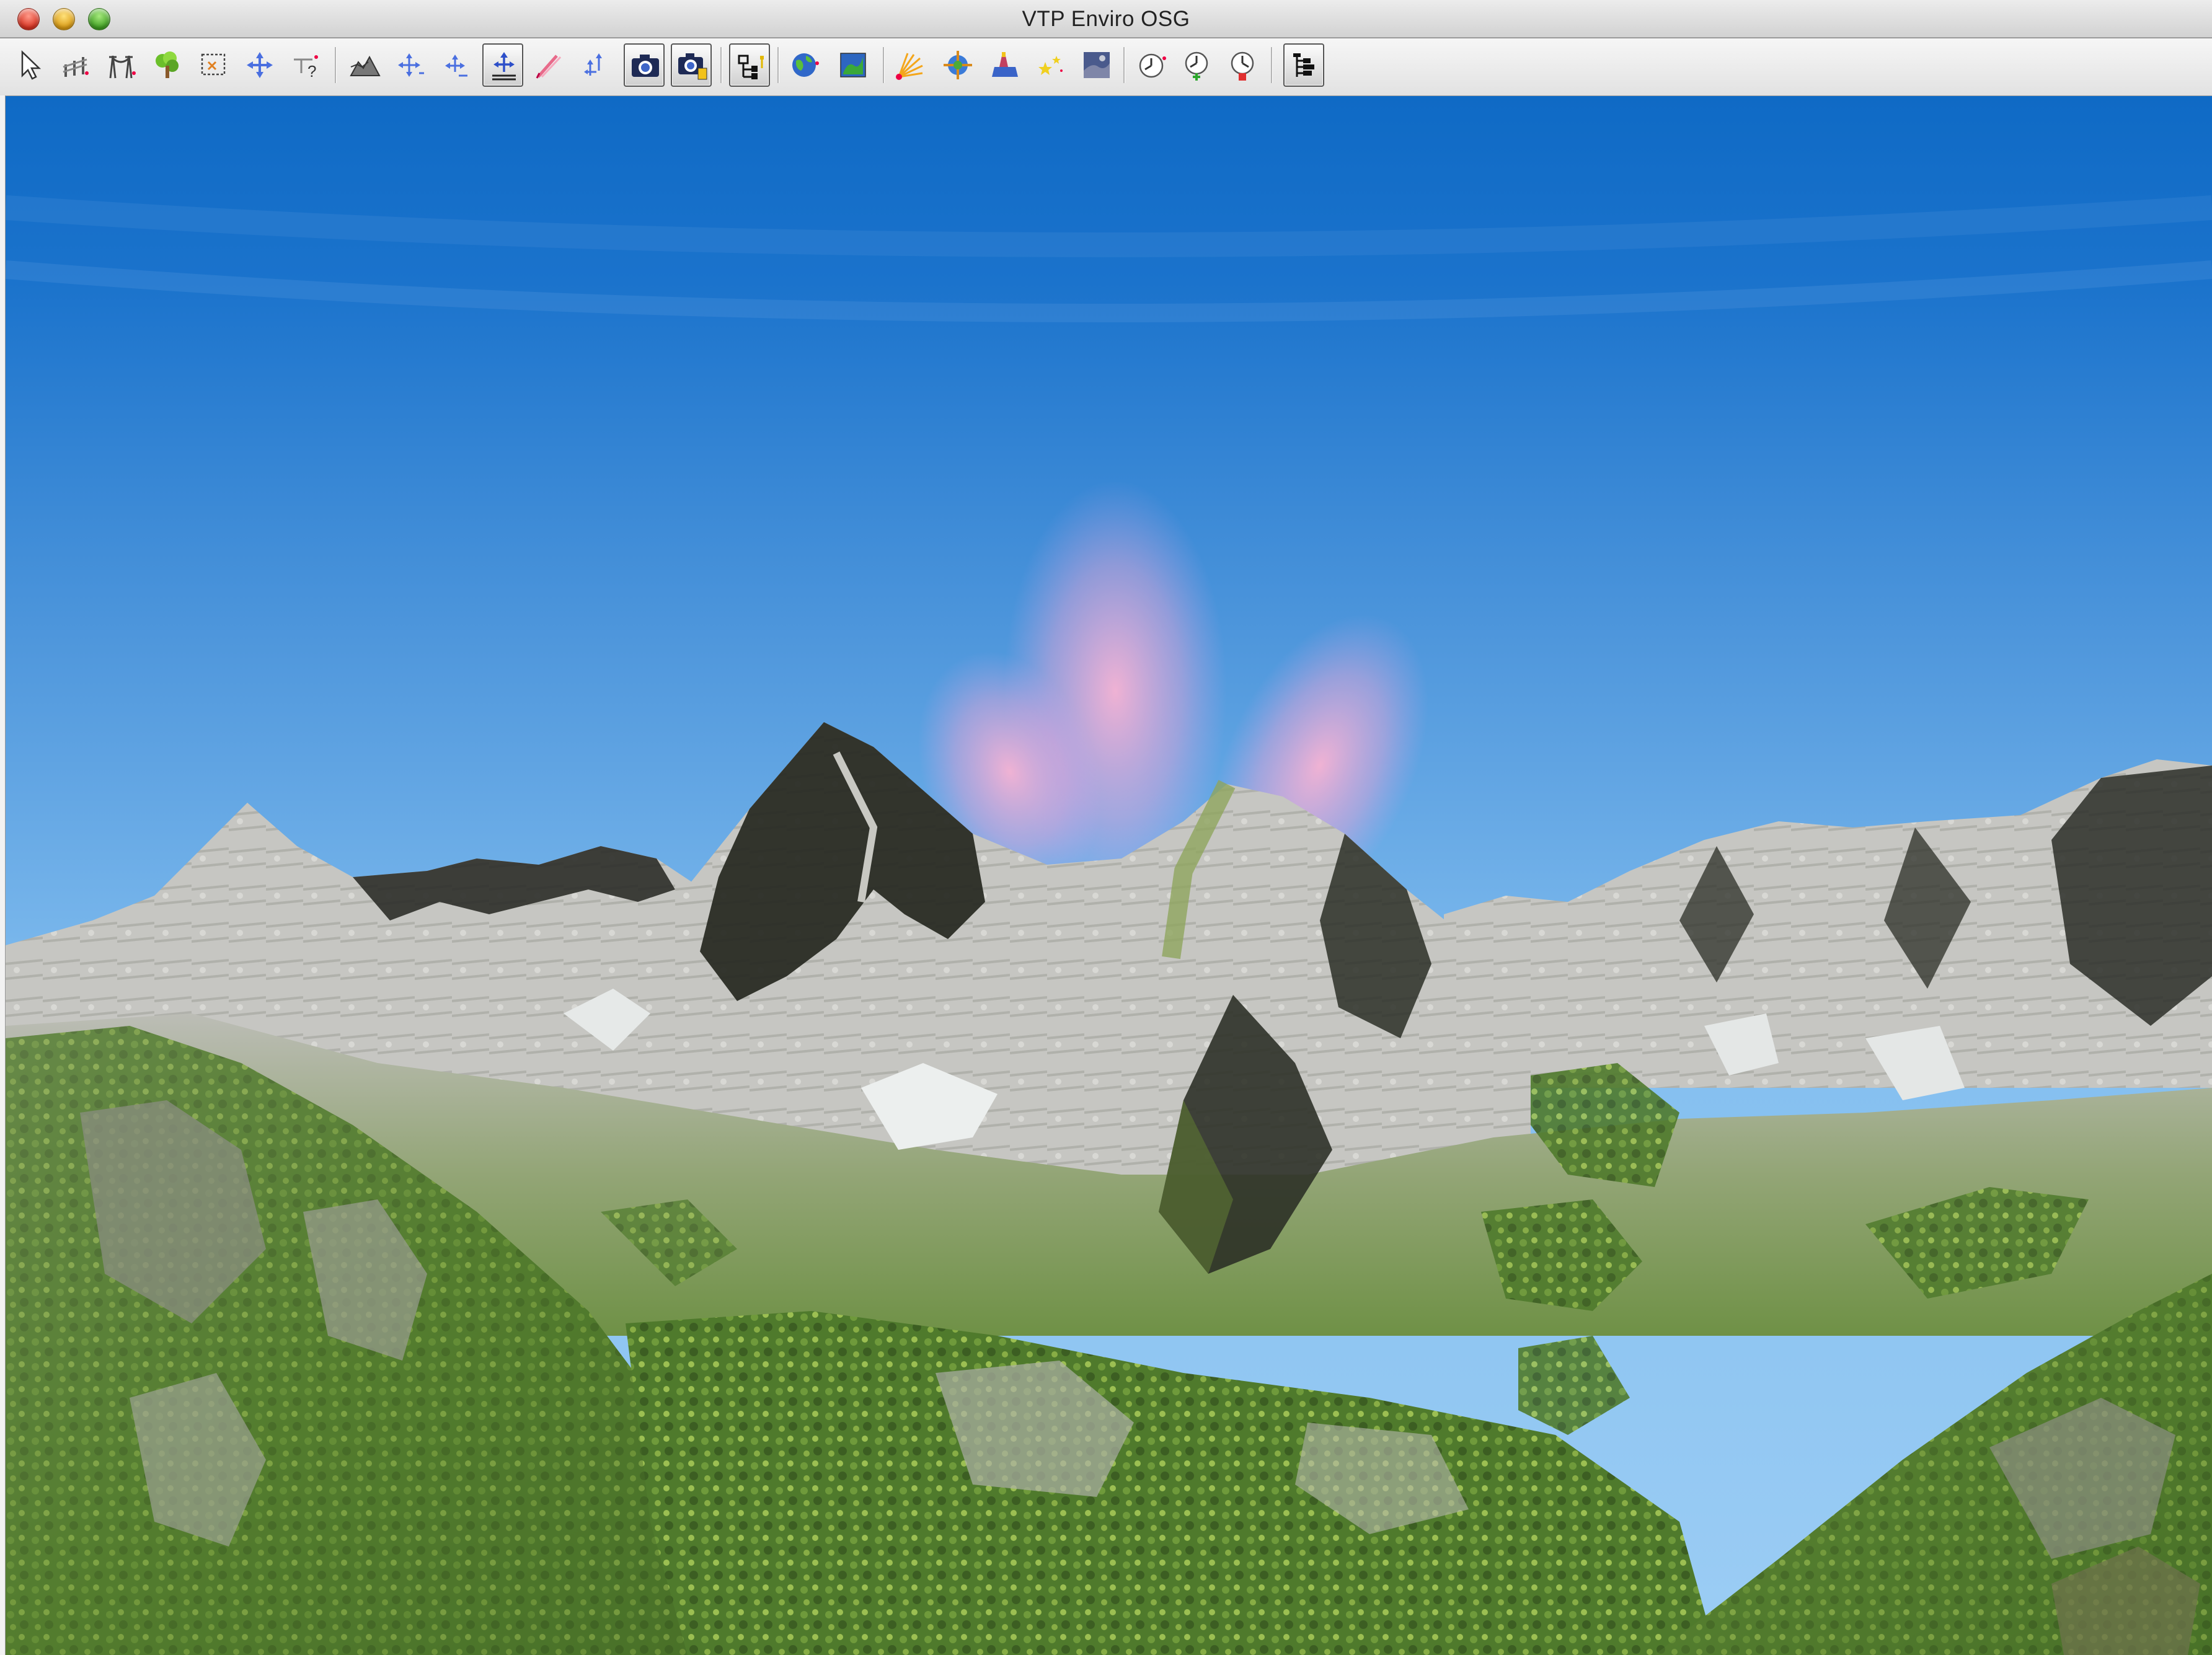 This screenshot has width=2212, height=1655. I want to click on layers-button, so click(957, 65).